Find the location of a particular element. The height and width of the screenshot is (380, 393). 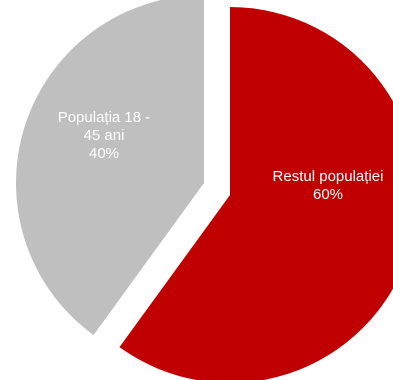

slice-value-label: 60% is located at coordinates (328, 194).